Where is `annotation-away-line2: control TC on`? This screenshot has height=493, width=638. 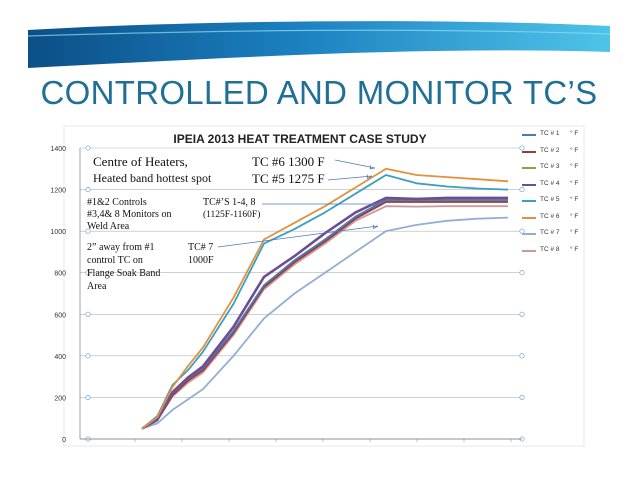
annotation-away-line2: control TC on is located at coordinates (115, 260).